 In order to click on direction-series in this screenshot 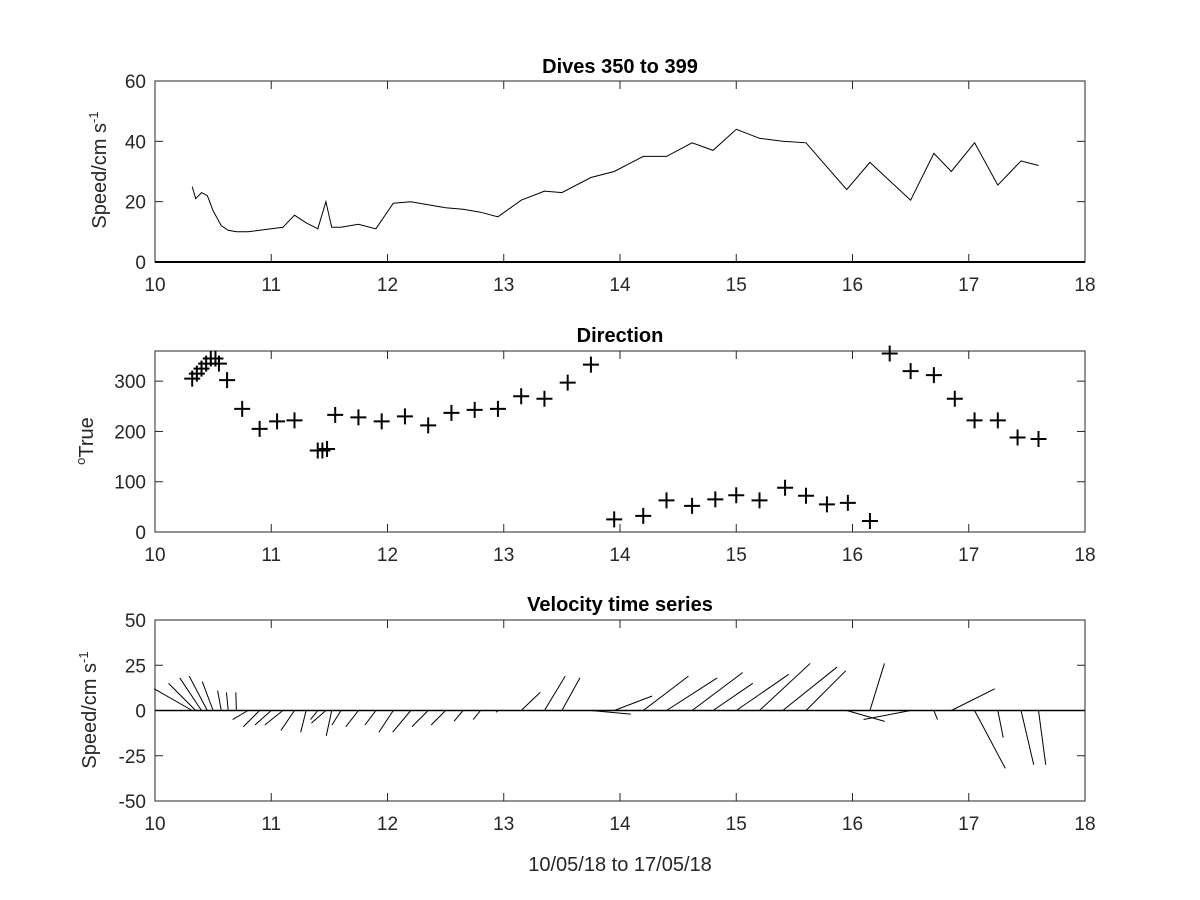, I will do `click(615, 437)`.